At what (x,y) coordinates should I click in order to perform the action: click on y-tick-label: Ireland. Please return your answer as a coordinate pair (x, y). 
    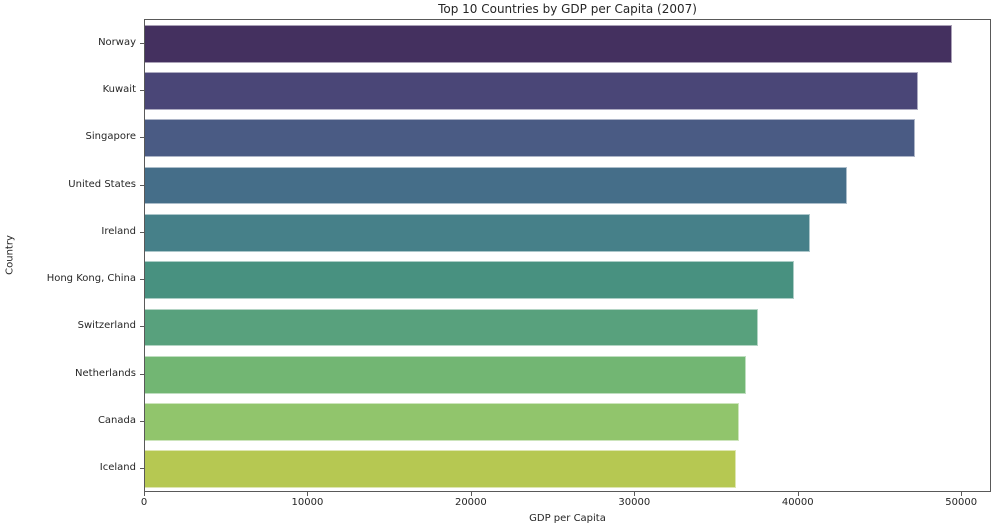
    Looking at the image, I should click on (118, 231).